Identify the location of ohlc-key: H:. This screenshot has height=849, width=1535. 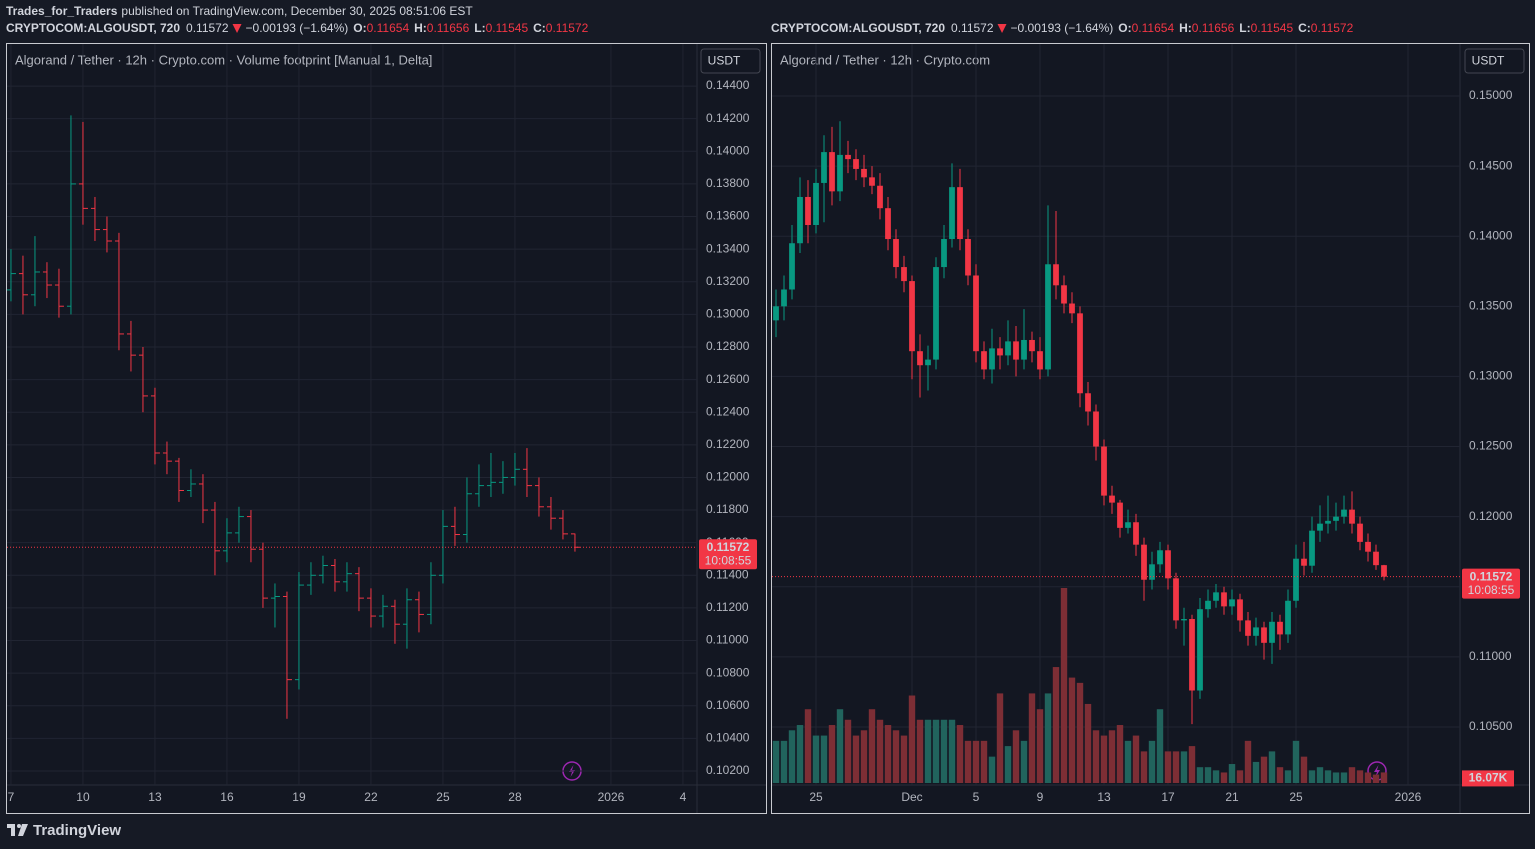
(420, 28).